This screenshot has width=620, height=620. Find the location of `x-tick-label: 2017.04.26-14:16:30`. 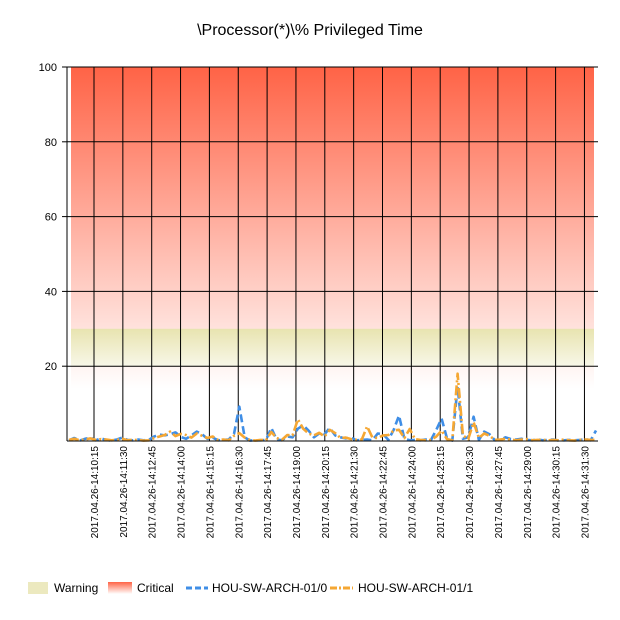

x-tick-label: 2017.04.26-14:16:30 is located at coordinates (239, 492).